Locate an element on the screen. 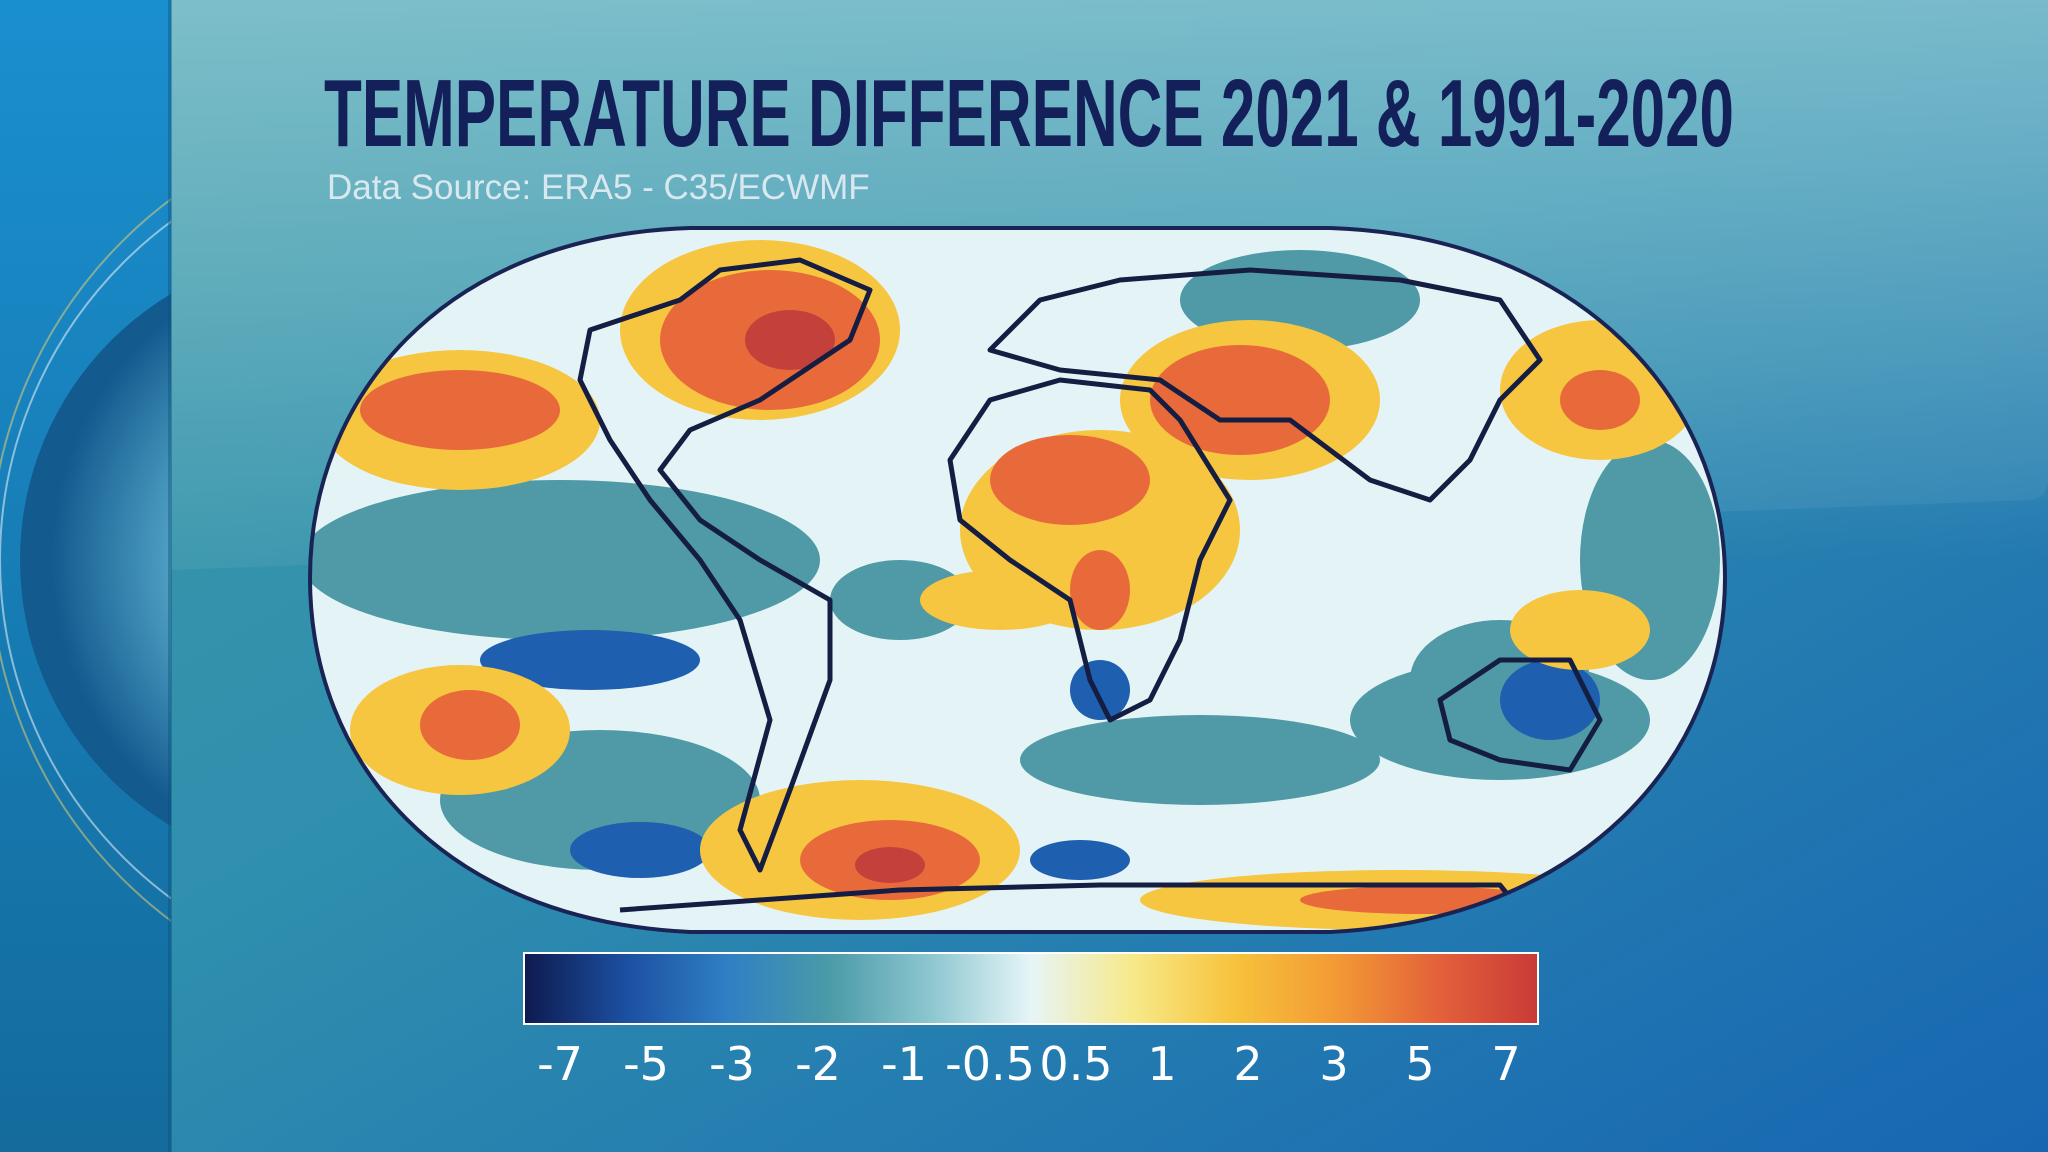 This screenshot has height=1152, width=2048. colorbar-tick-label: 1 is located at coordinates (1161, 1064).